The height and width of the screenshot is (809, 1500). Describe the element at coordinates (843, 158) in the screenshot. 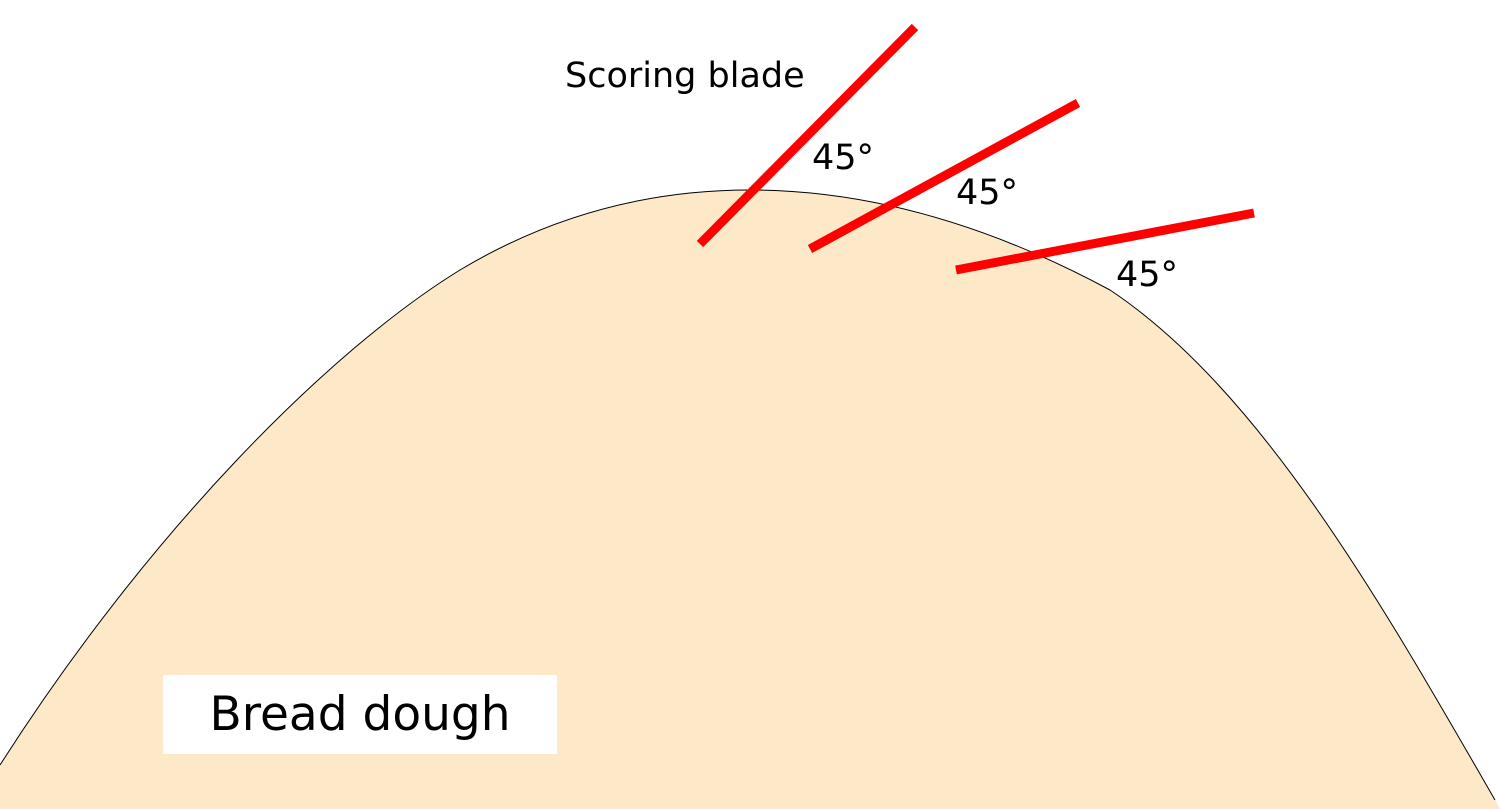

I see `angle-label-1: 45°` at that location.